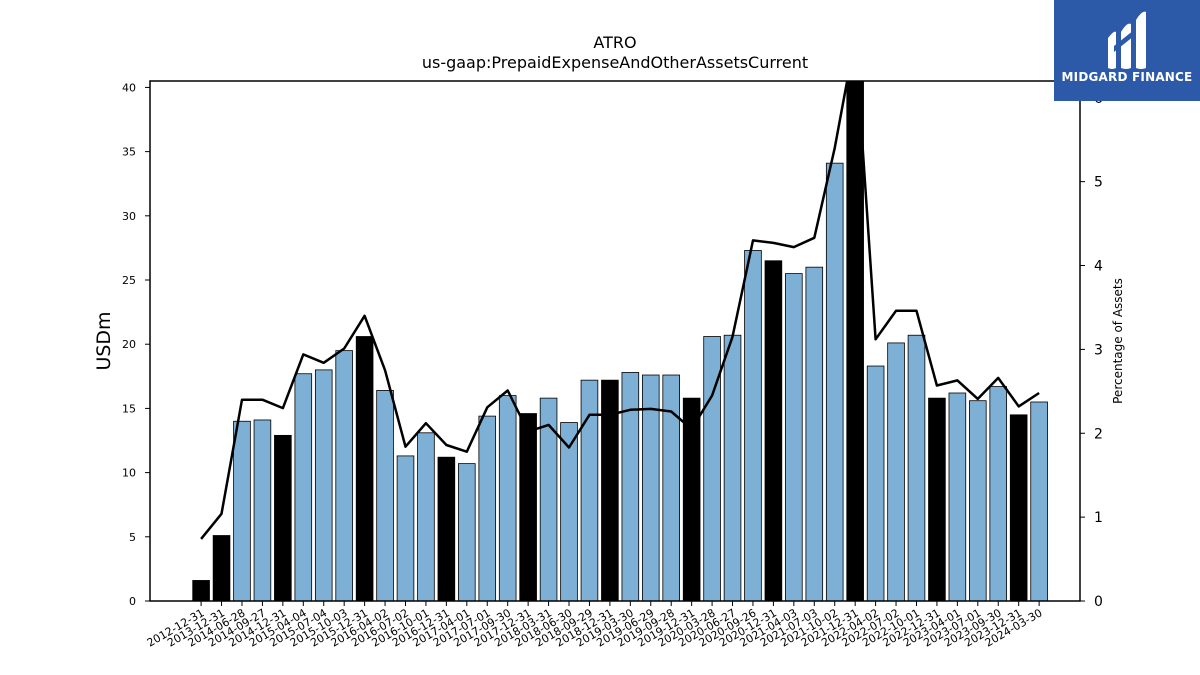 The image size is (1200, 675). I want to click on brand-logo: MIDGARD FINANCE, so click(1127, 50).